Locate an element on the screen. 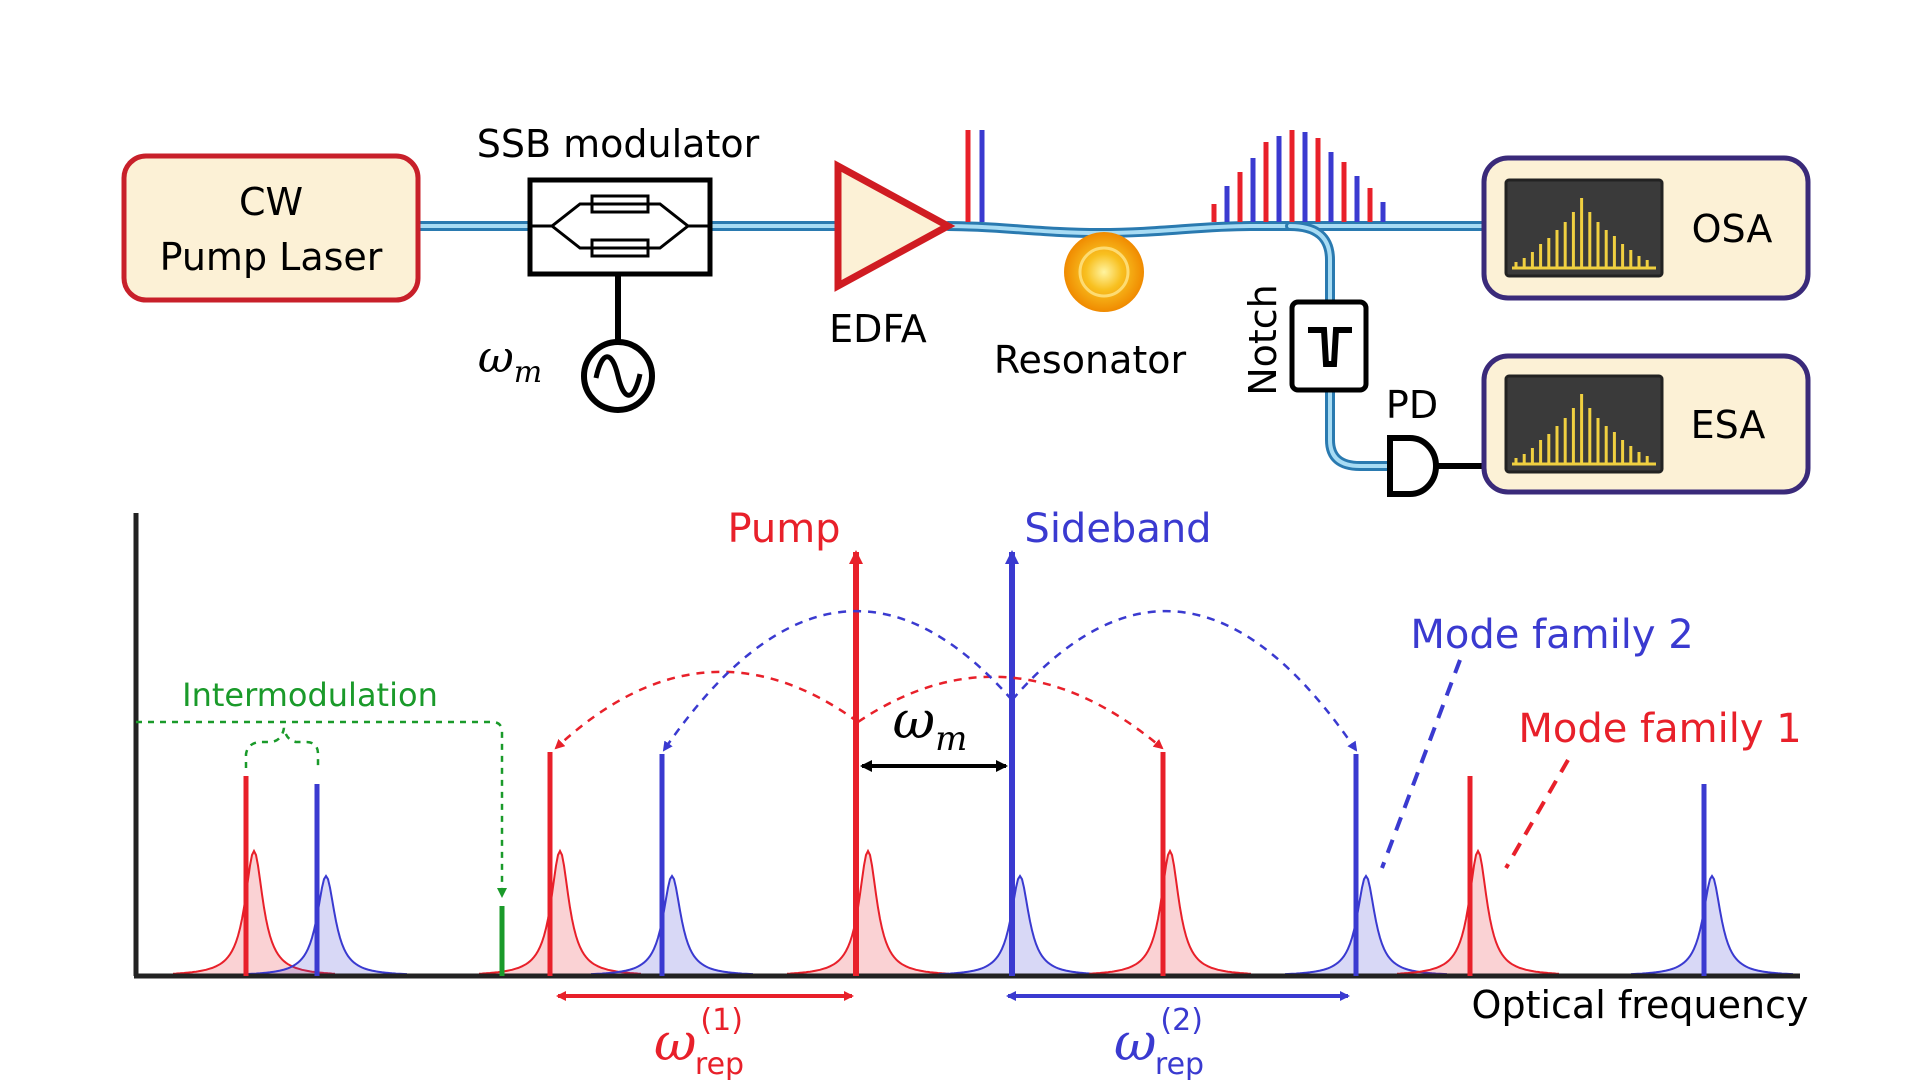 This screenshot has width=1920, height=1080. osa-label: OSA is located at coordinates (1732, 229).